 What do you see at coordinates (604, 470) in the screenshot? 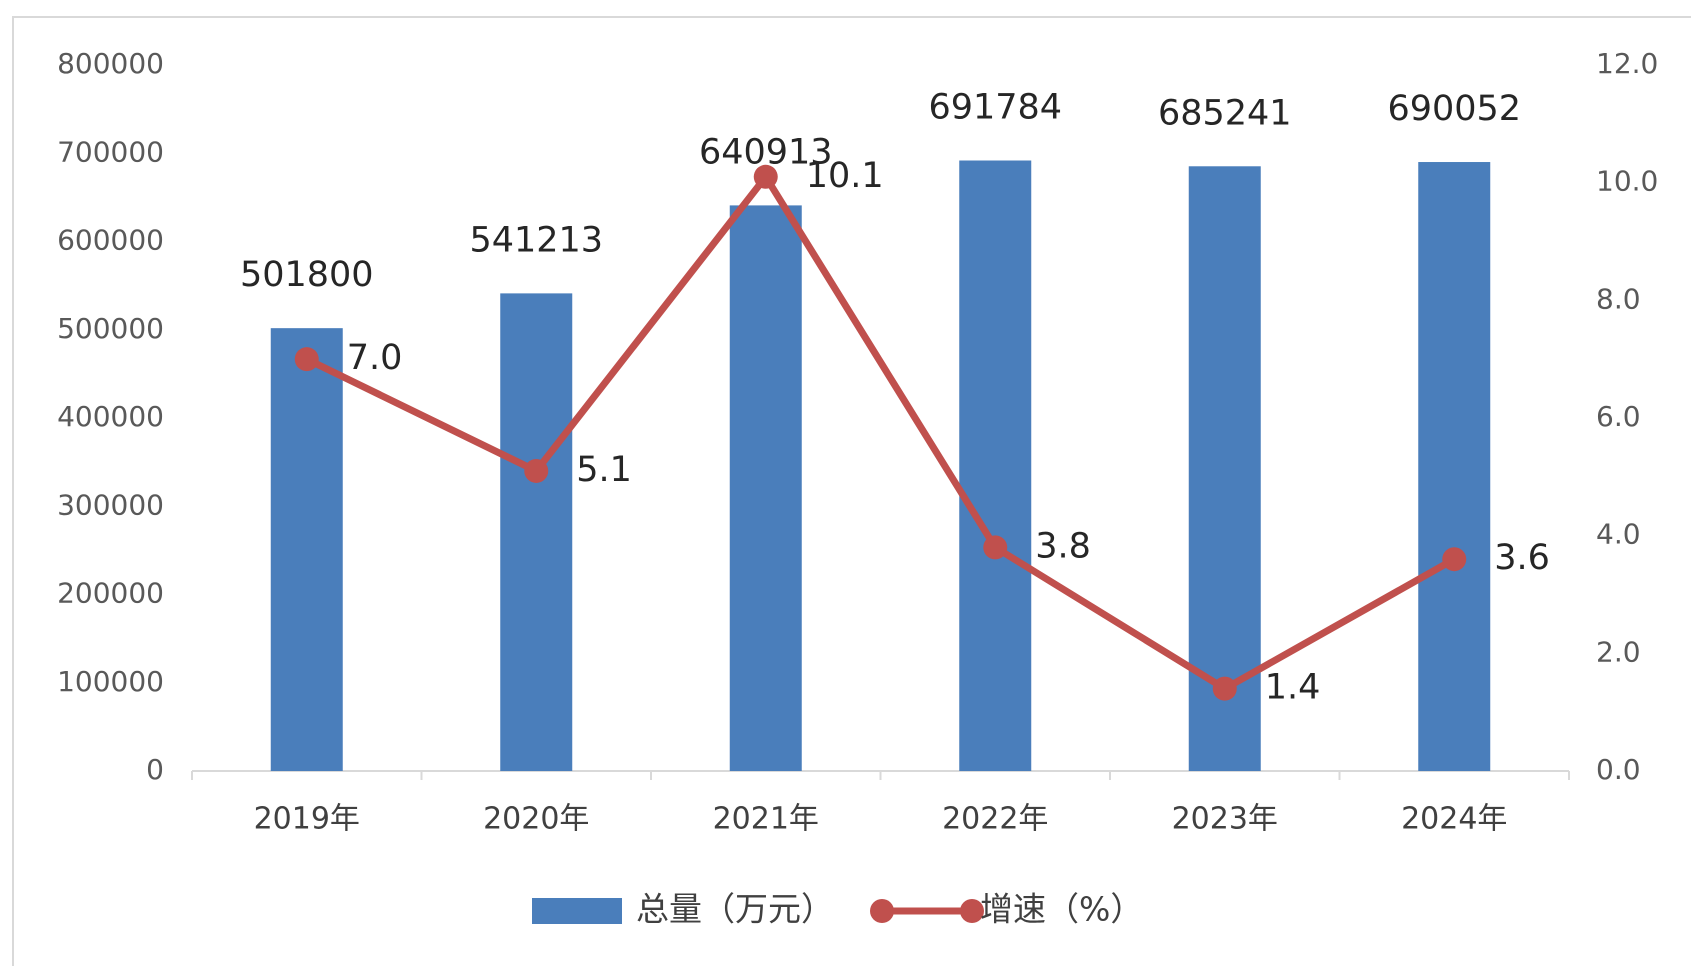
I see `line-value-label: 5.1` at bounding box center [604, 470].